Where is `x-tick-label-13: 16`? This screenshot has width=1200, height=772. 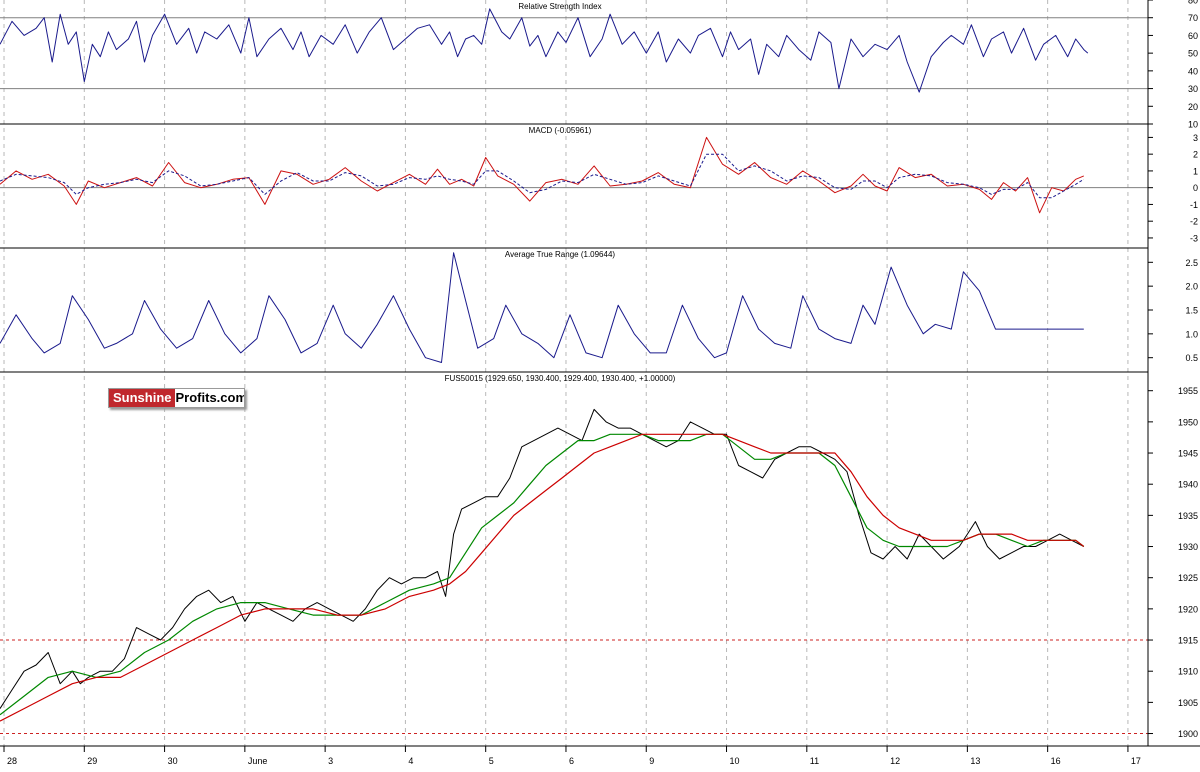
x-tick-label-13: 16 is located at coordinates (1056, 761).